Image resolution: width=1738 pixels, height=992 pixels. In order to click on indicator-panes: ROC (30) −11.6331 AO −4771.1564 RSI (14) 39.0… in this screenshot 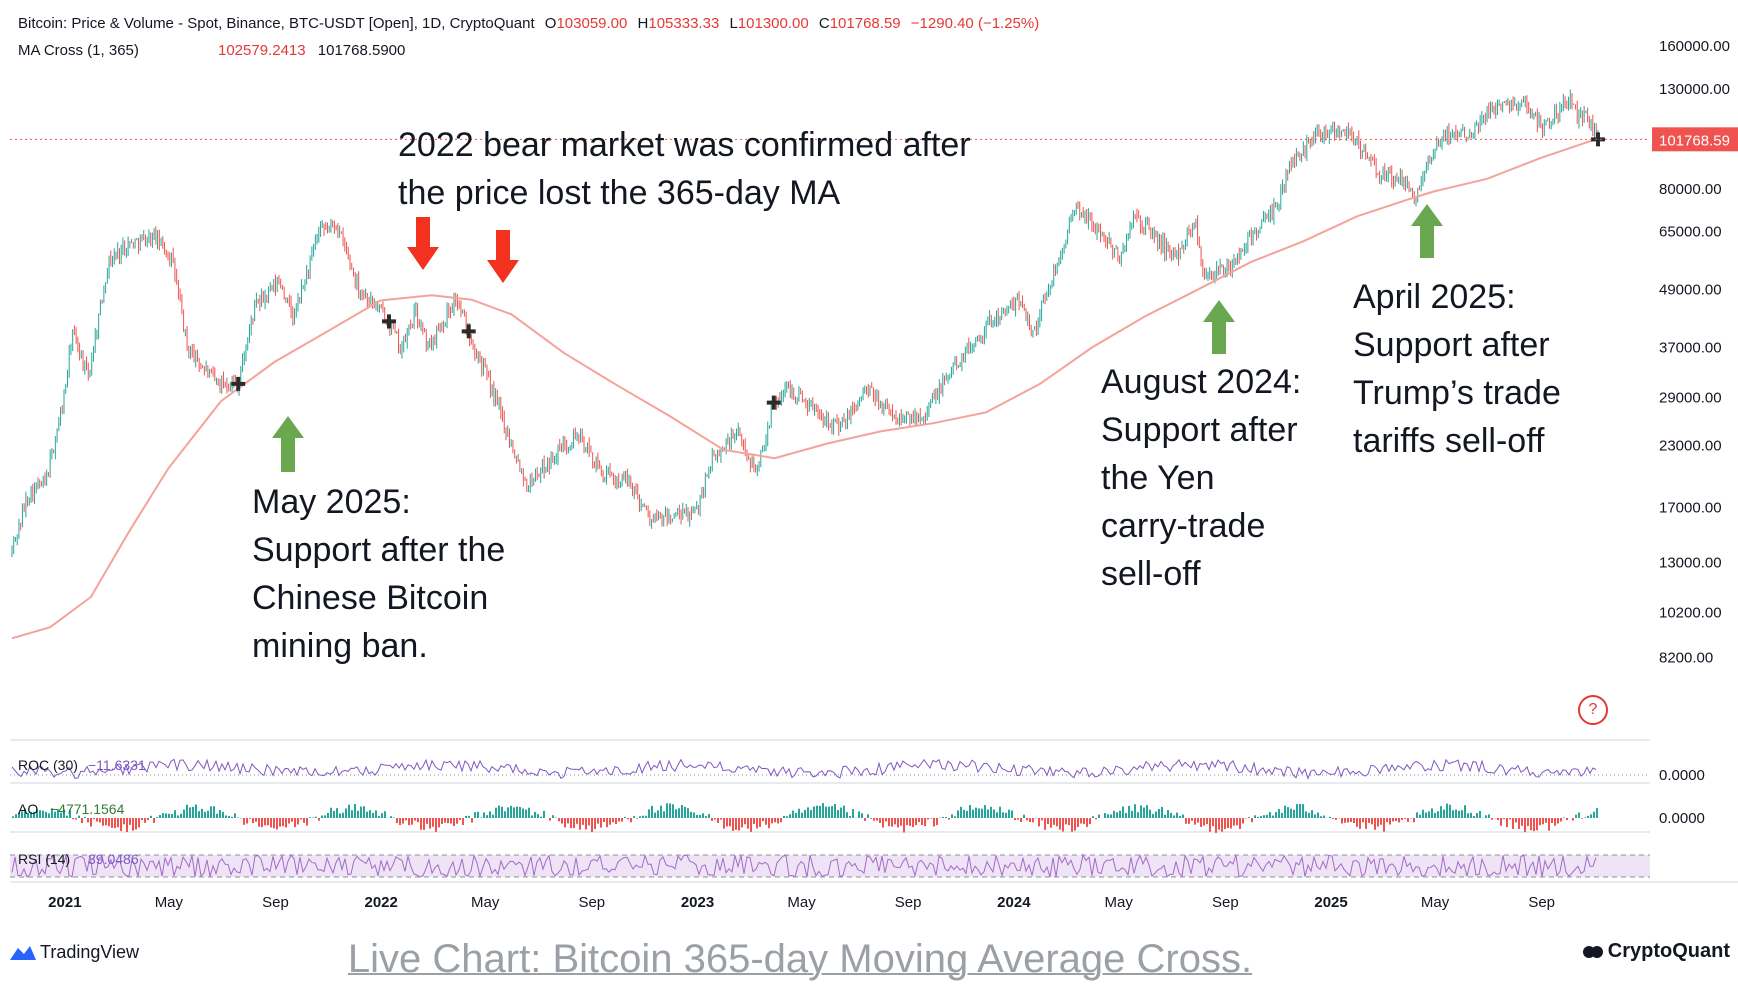, I will do `click(857, 818)`.